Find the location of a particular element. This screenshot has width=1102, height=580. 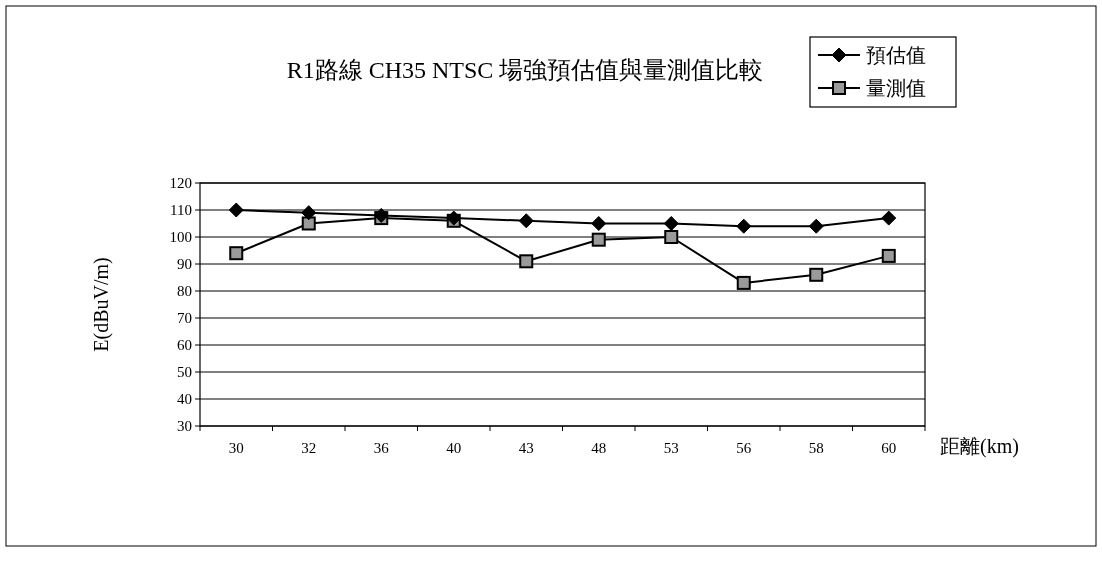

y-tick-label: 90 is located at coordinates (184, 264).